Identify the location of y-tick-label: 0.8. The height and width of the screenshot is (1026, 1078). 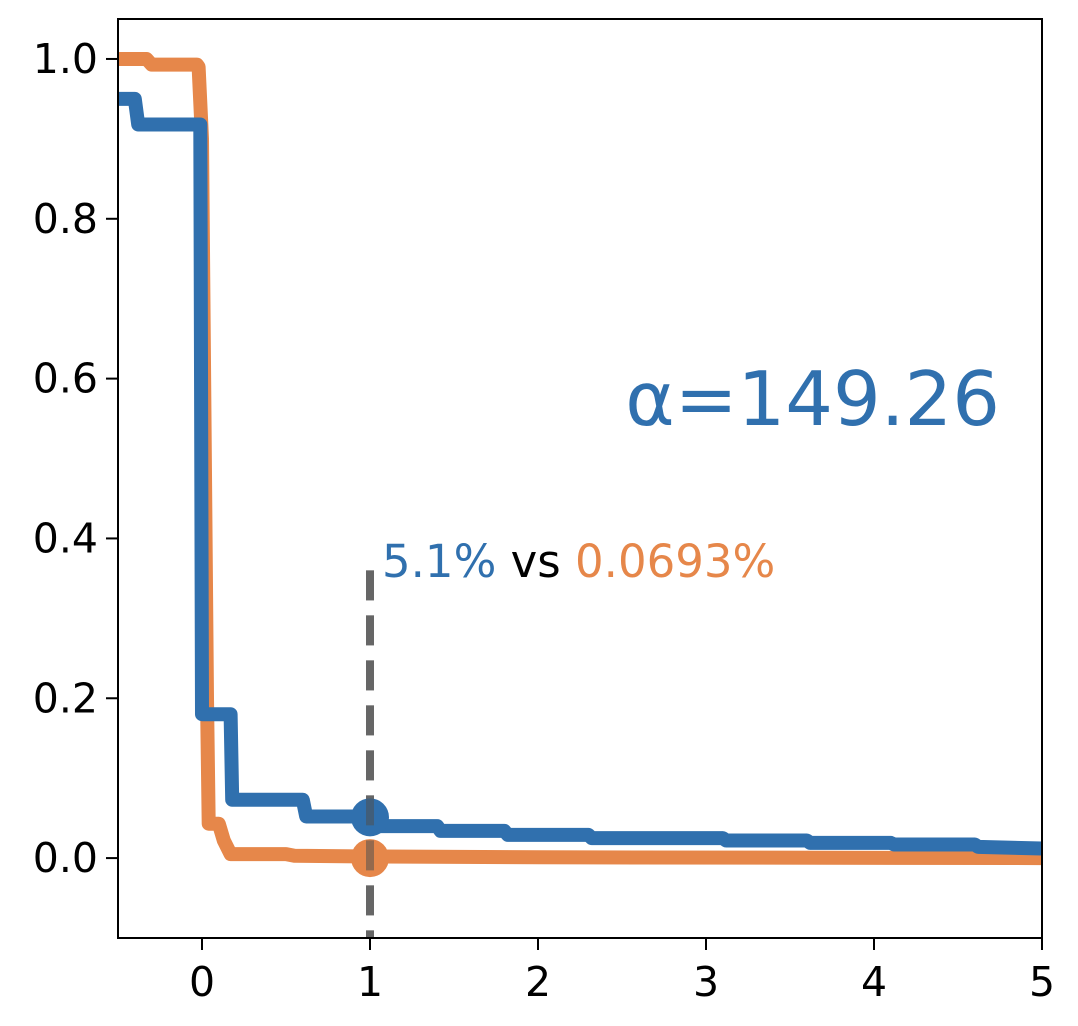
(65, 219).